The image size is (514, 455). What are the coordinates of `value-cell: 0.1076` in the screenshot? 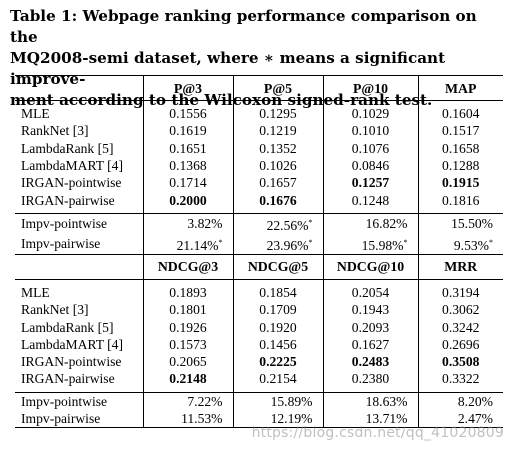 It's located at (370, 148).